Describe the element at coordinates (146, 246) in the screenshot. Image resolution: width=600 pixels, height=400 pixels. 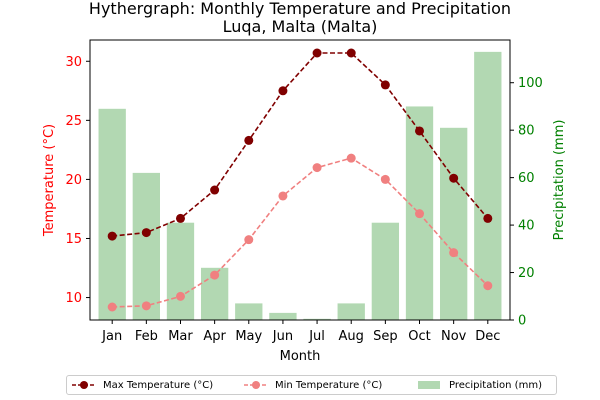
I see `precipitation-bar-feb` at that location.